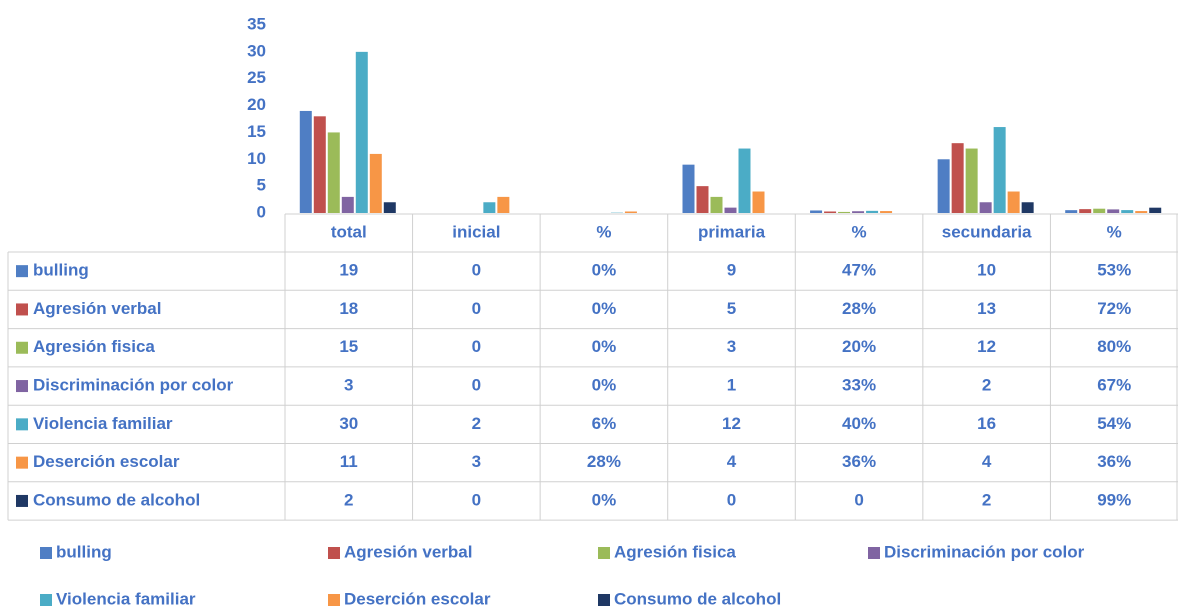 This screenshot has width=1178, height=610. Describe the element at coordinates (1114, 308) in the screenshot. I see `table-cell: 72%` at that location.